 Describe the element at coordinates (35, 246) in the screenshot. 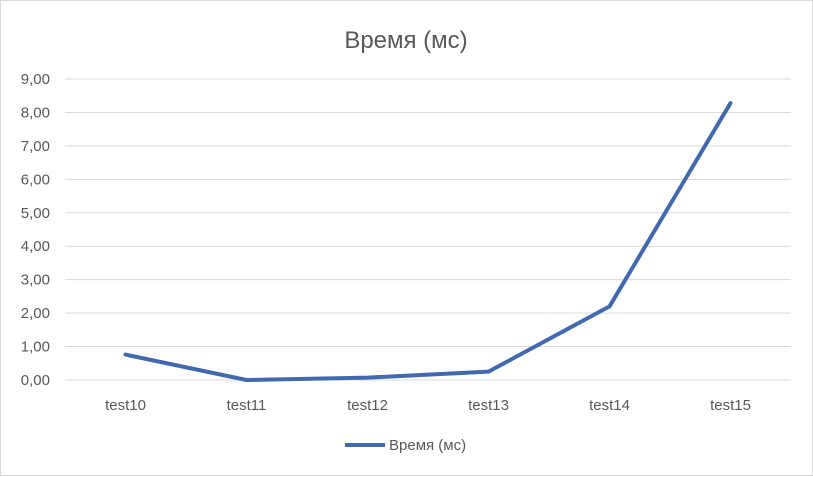

I see `y-tick-label: 4,00` at that location.